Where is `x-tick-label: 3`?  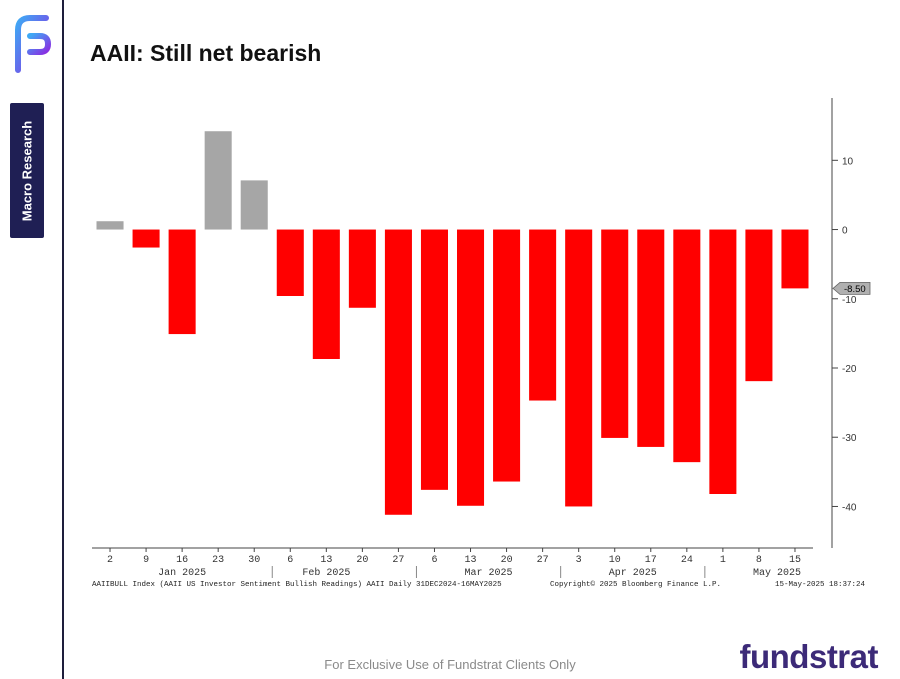 x-tick-label: 3 is located at coordinates (579, 560).